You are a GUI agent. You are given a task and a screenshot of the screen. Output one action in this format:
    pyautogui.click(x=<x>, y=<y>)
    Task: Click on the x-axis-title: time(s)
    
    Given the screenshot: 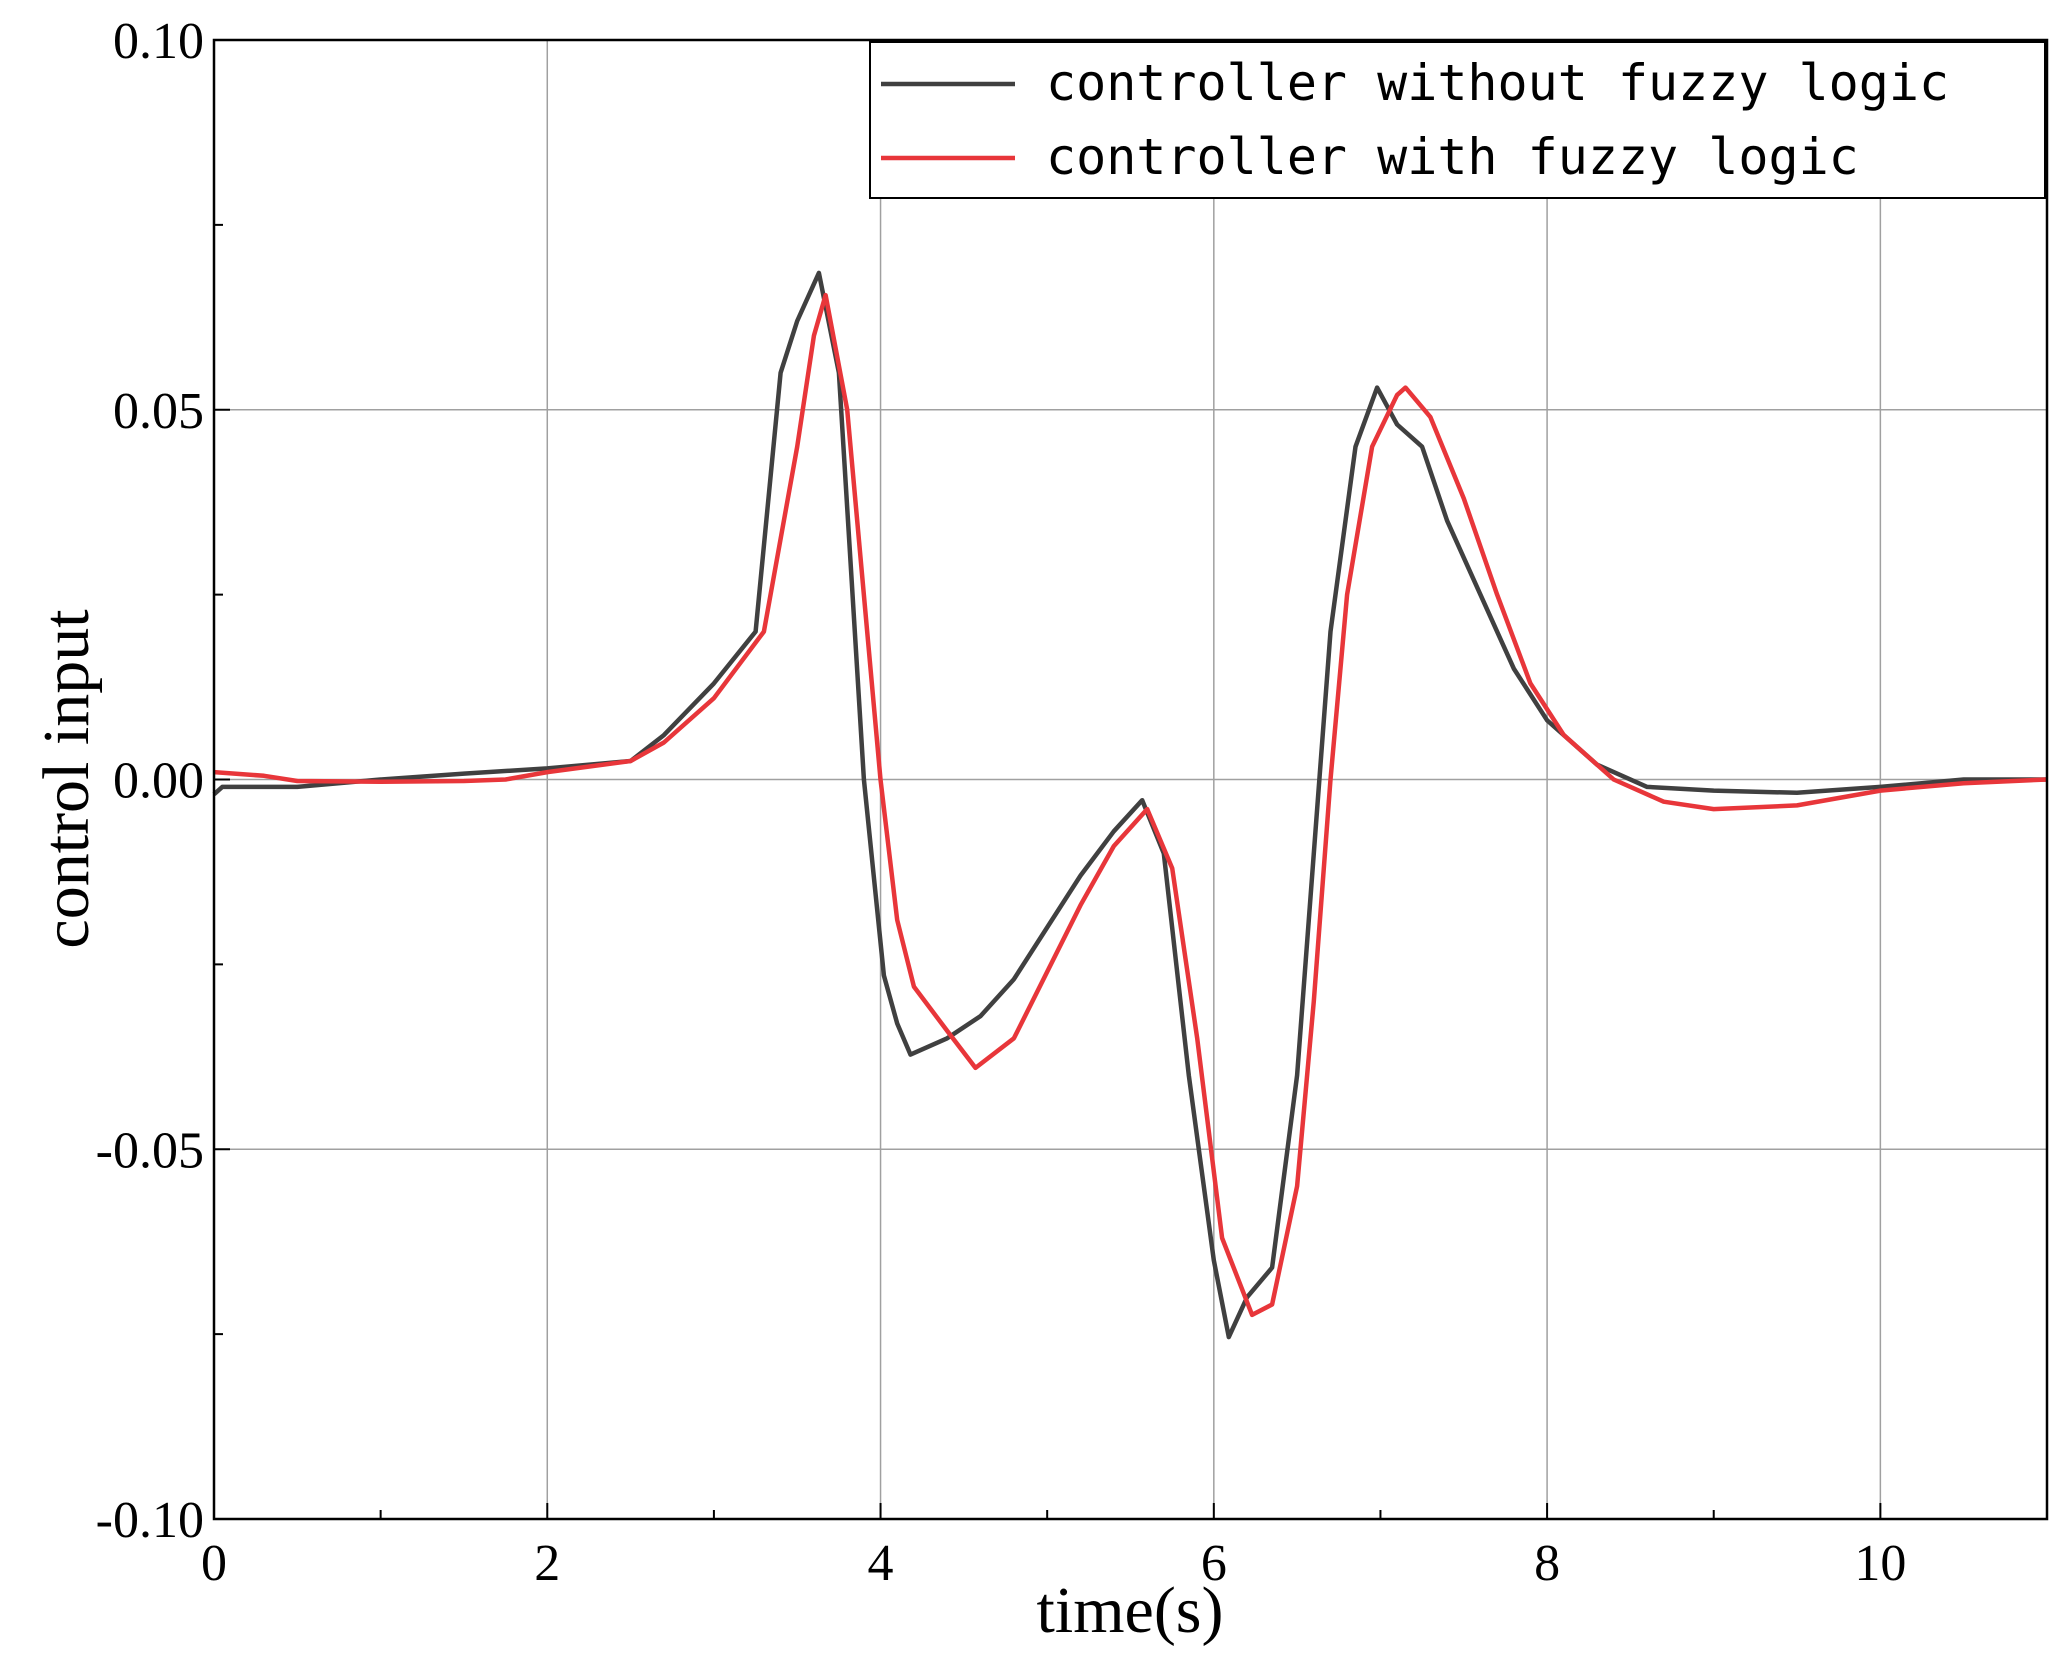 What is the action you would take?
    pyautogui.click(x=1130, y=1610)
    